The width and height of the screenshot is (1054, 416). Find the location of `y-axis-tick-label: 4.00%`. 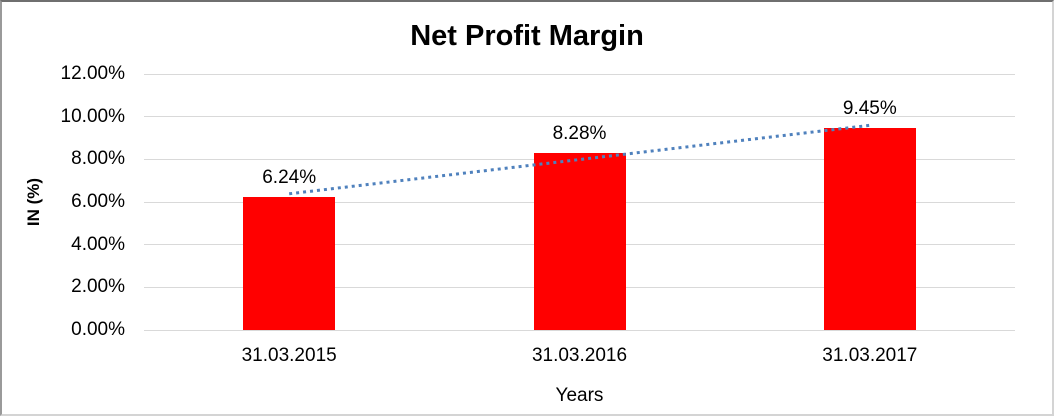

y-axis-tick-label: 4.00% is located at coordinates (98, 244).